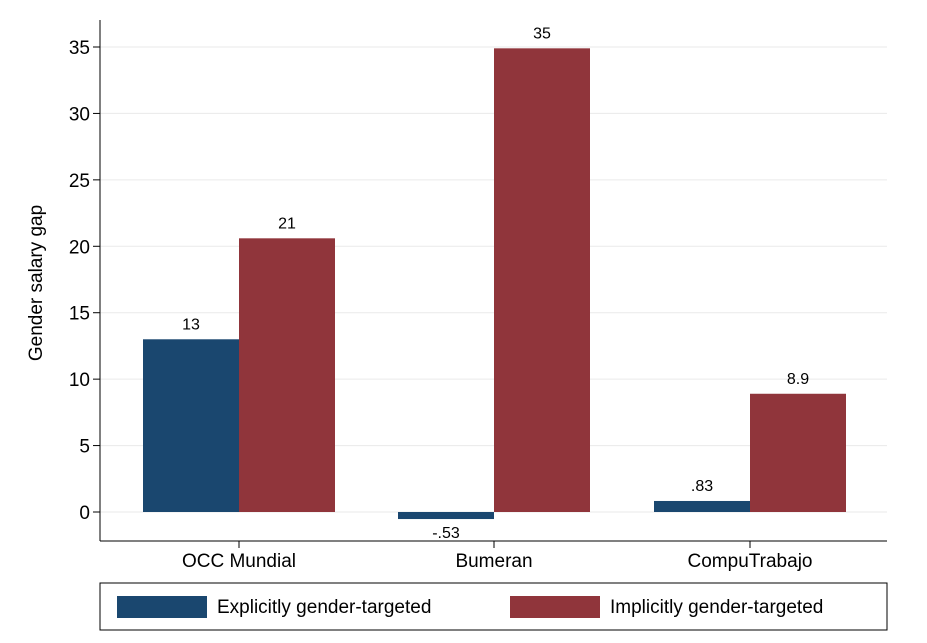 Image resolution: width=927 pixels, height=643 pixels. I want to click on y-tick-label: 30, so click(79, 114).